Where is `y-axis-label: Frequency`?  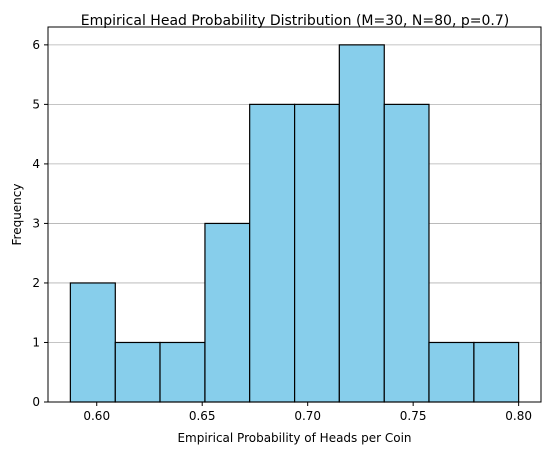 y-axis-label: Frequency is located at coordinates (17, 215).